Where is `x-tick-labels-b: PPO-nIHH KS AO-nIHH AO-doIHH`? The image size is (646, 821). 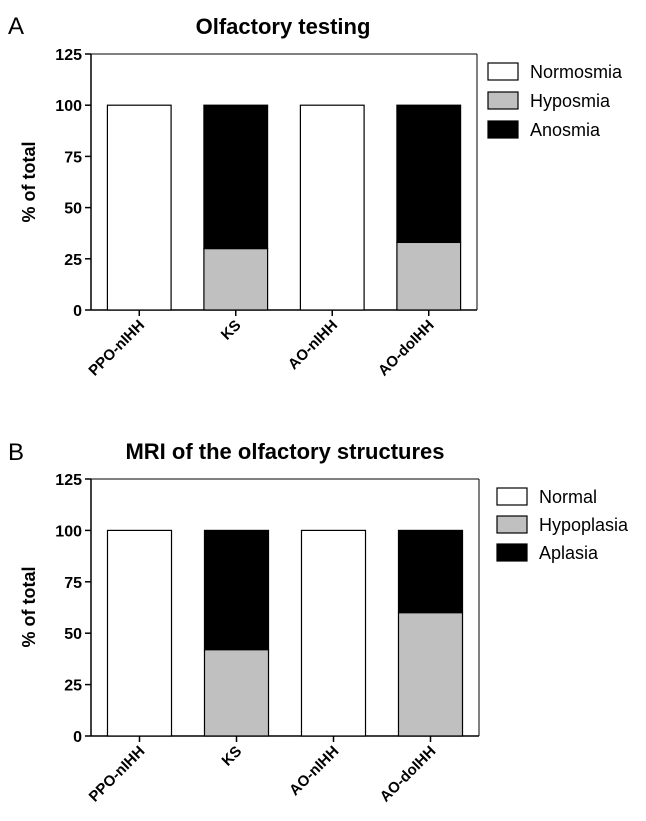 x-tick-labels-b: PPO-nIHH KS AO-nIHH AO-doIHH is located at coordinates (263, 771).